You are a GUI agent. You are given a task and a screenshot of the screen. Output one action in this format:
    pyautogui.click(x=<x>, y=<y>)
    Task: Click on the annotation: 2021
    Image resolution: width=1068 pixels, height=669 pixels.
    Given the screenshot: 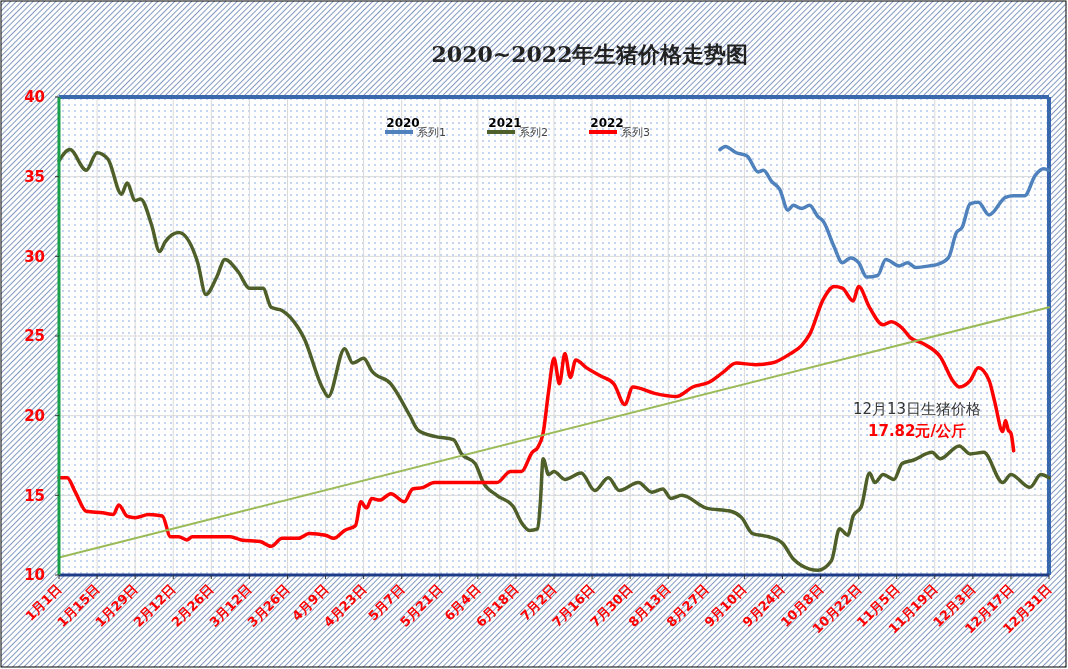 What is the action you would take?
    pyautogui.click(x=505, y=123)
    